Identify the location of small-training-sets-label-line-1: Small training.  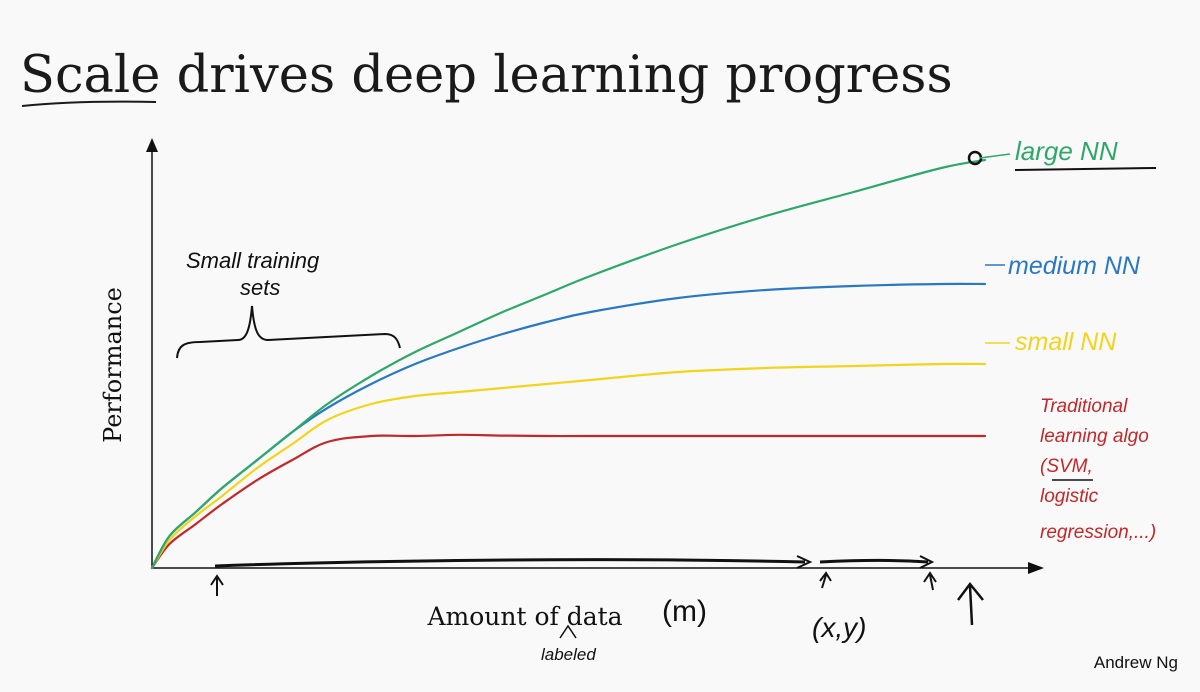
(253, 260).